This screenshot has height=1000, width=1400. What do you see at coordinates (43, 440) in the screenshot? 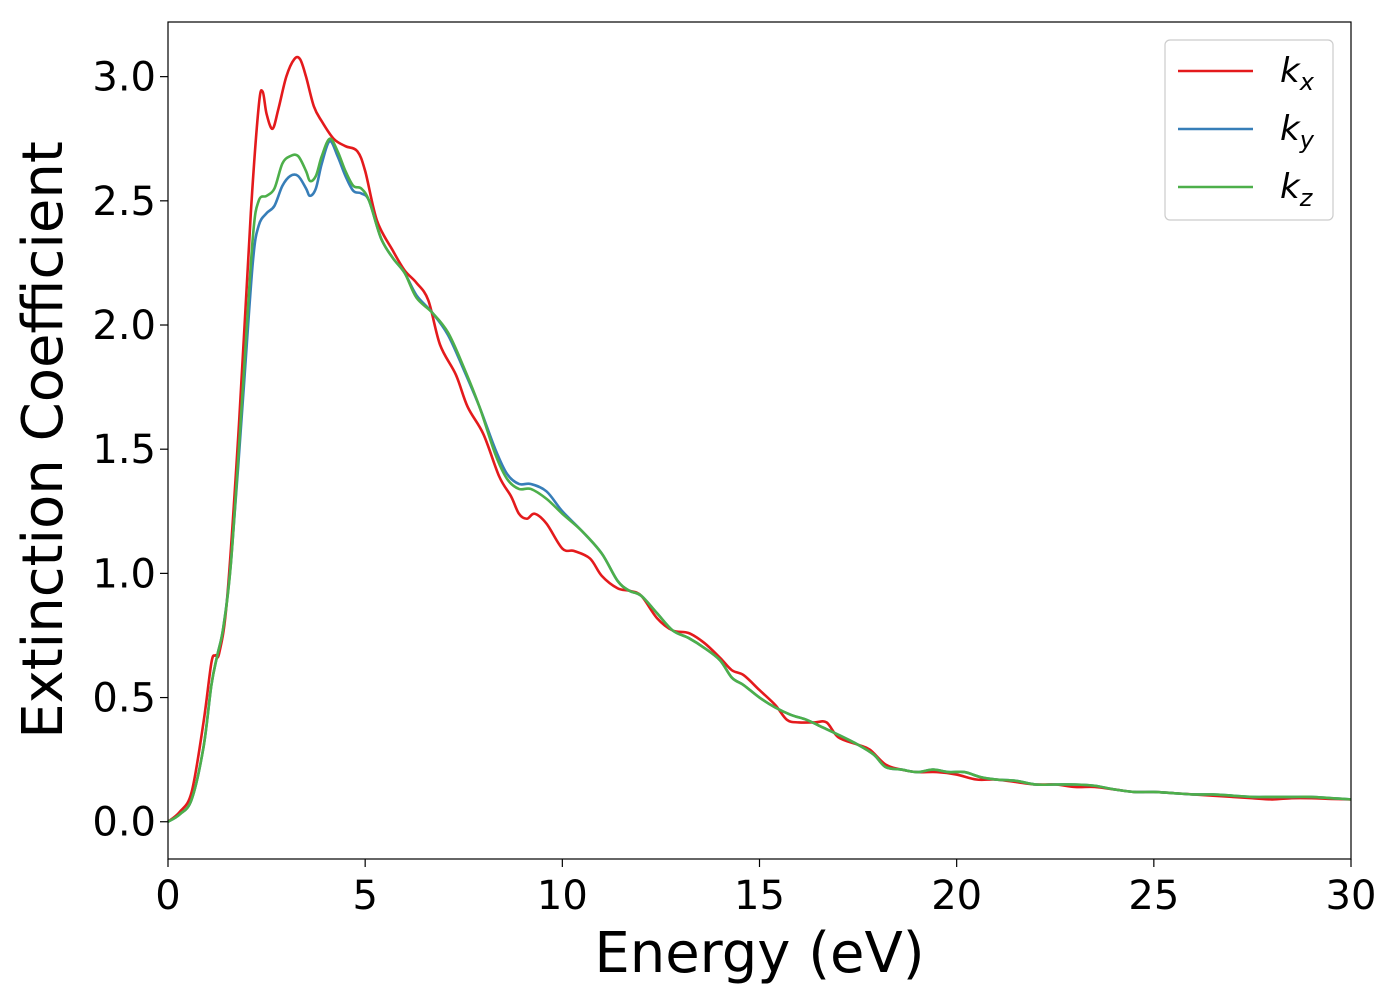
I see `y-axis-label: Extinction Coefficient` at bounding box center [43, 440].